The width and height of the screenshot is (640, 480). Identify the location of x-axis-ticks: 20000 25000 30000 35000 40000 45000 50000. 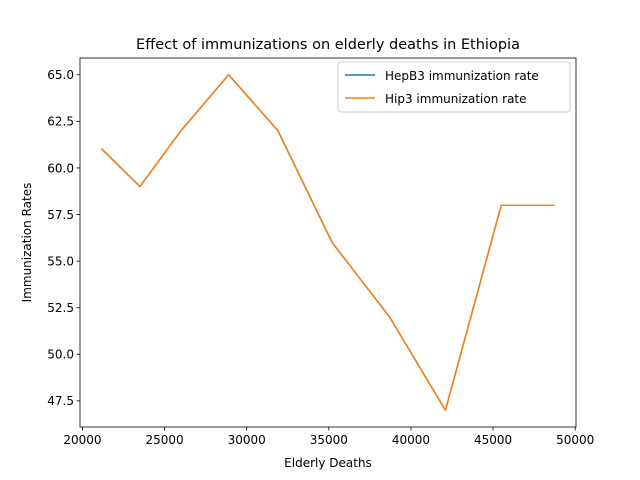
(328, 437).